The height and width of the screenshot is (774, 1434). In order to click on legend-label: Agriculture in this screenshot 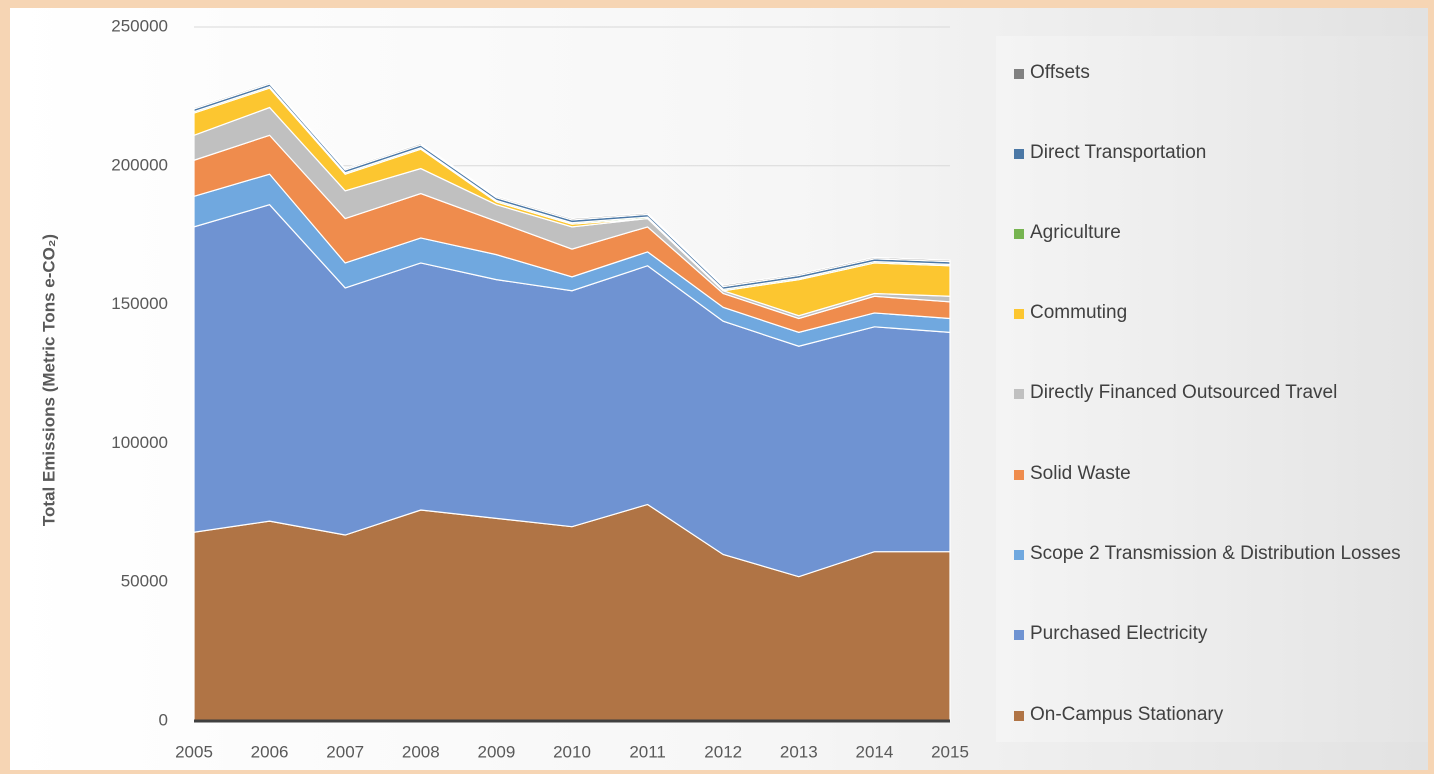, I will do `click(1075, 232)`.